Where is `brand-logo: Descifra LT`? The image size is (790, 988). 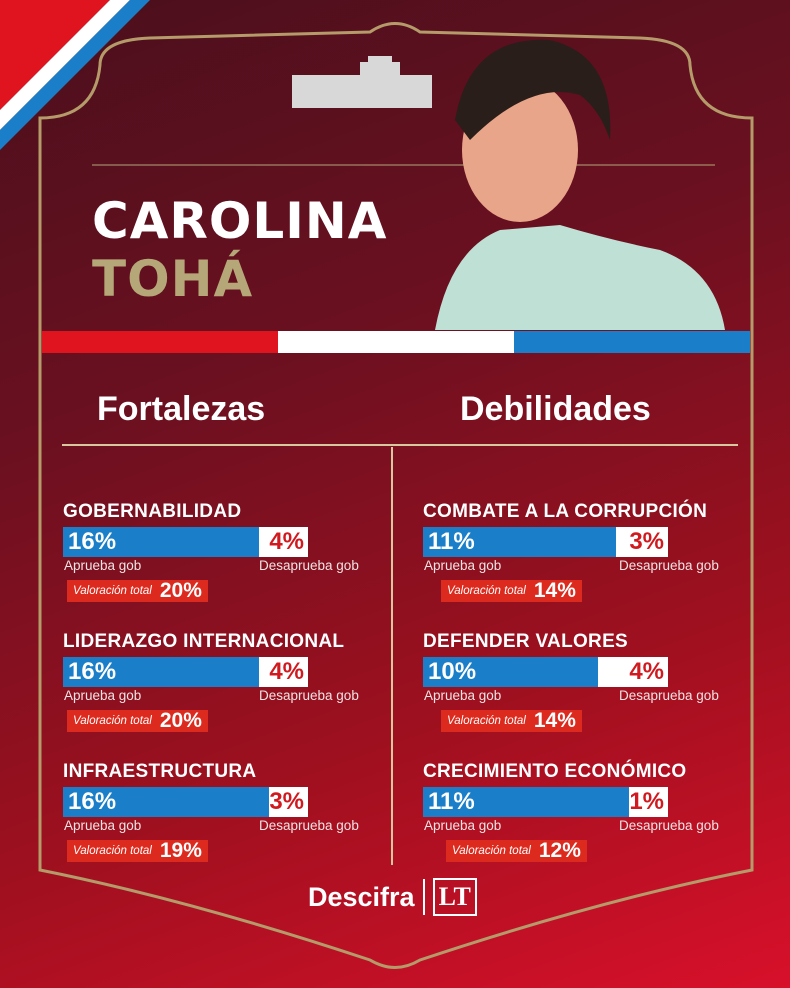
brand-logo: Descifra LT is located at coordinates (392, 897).